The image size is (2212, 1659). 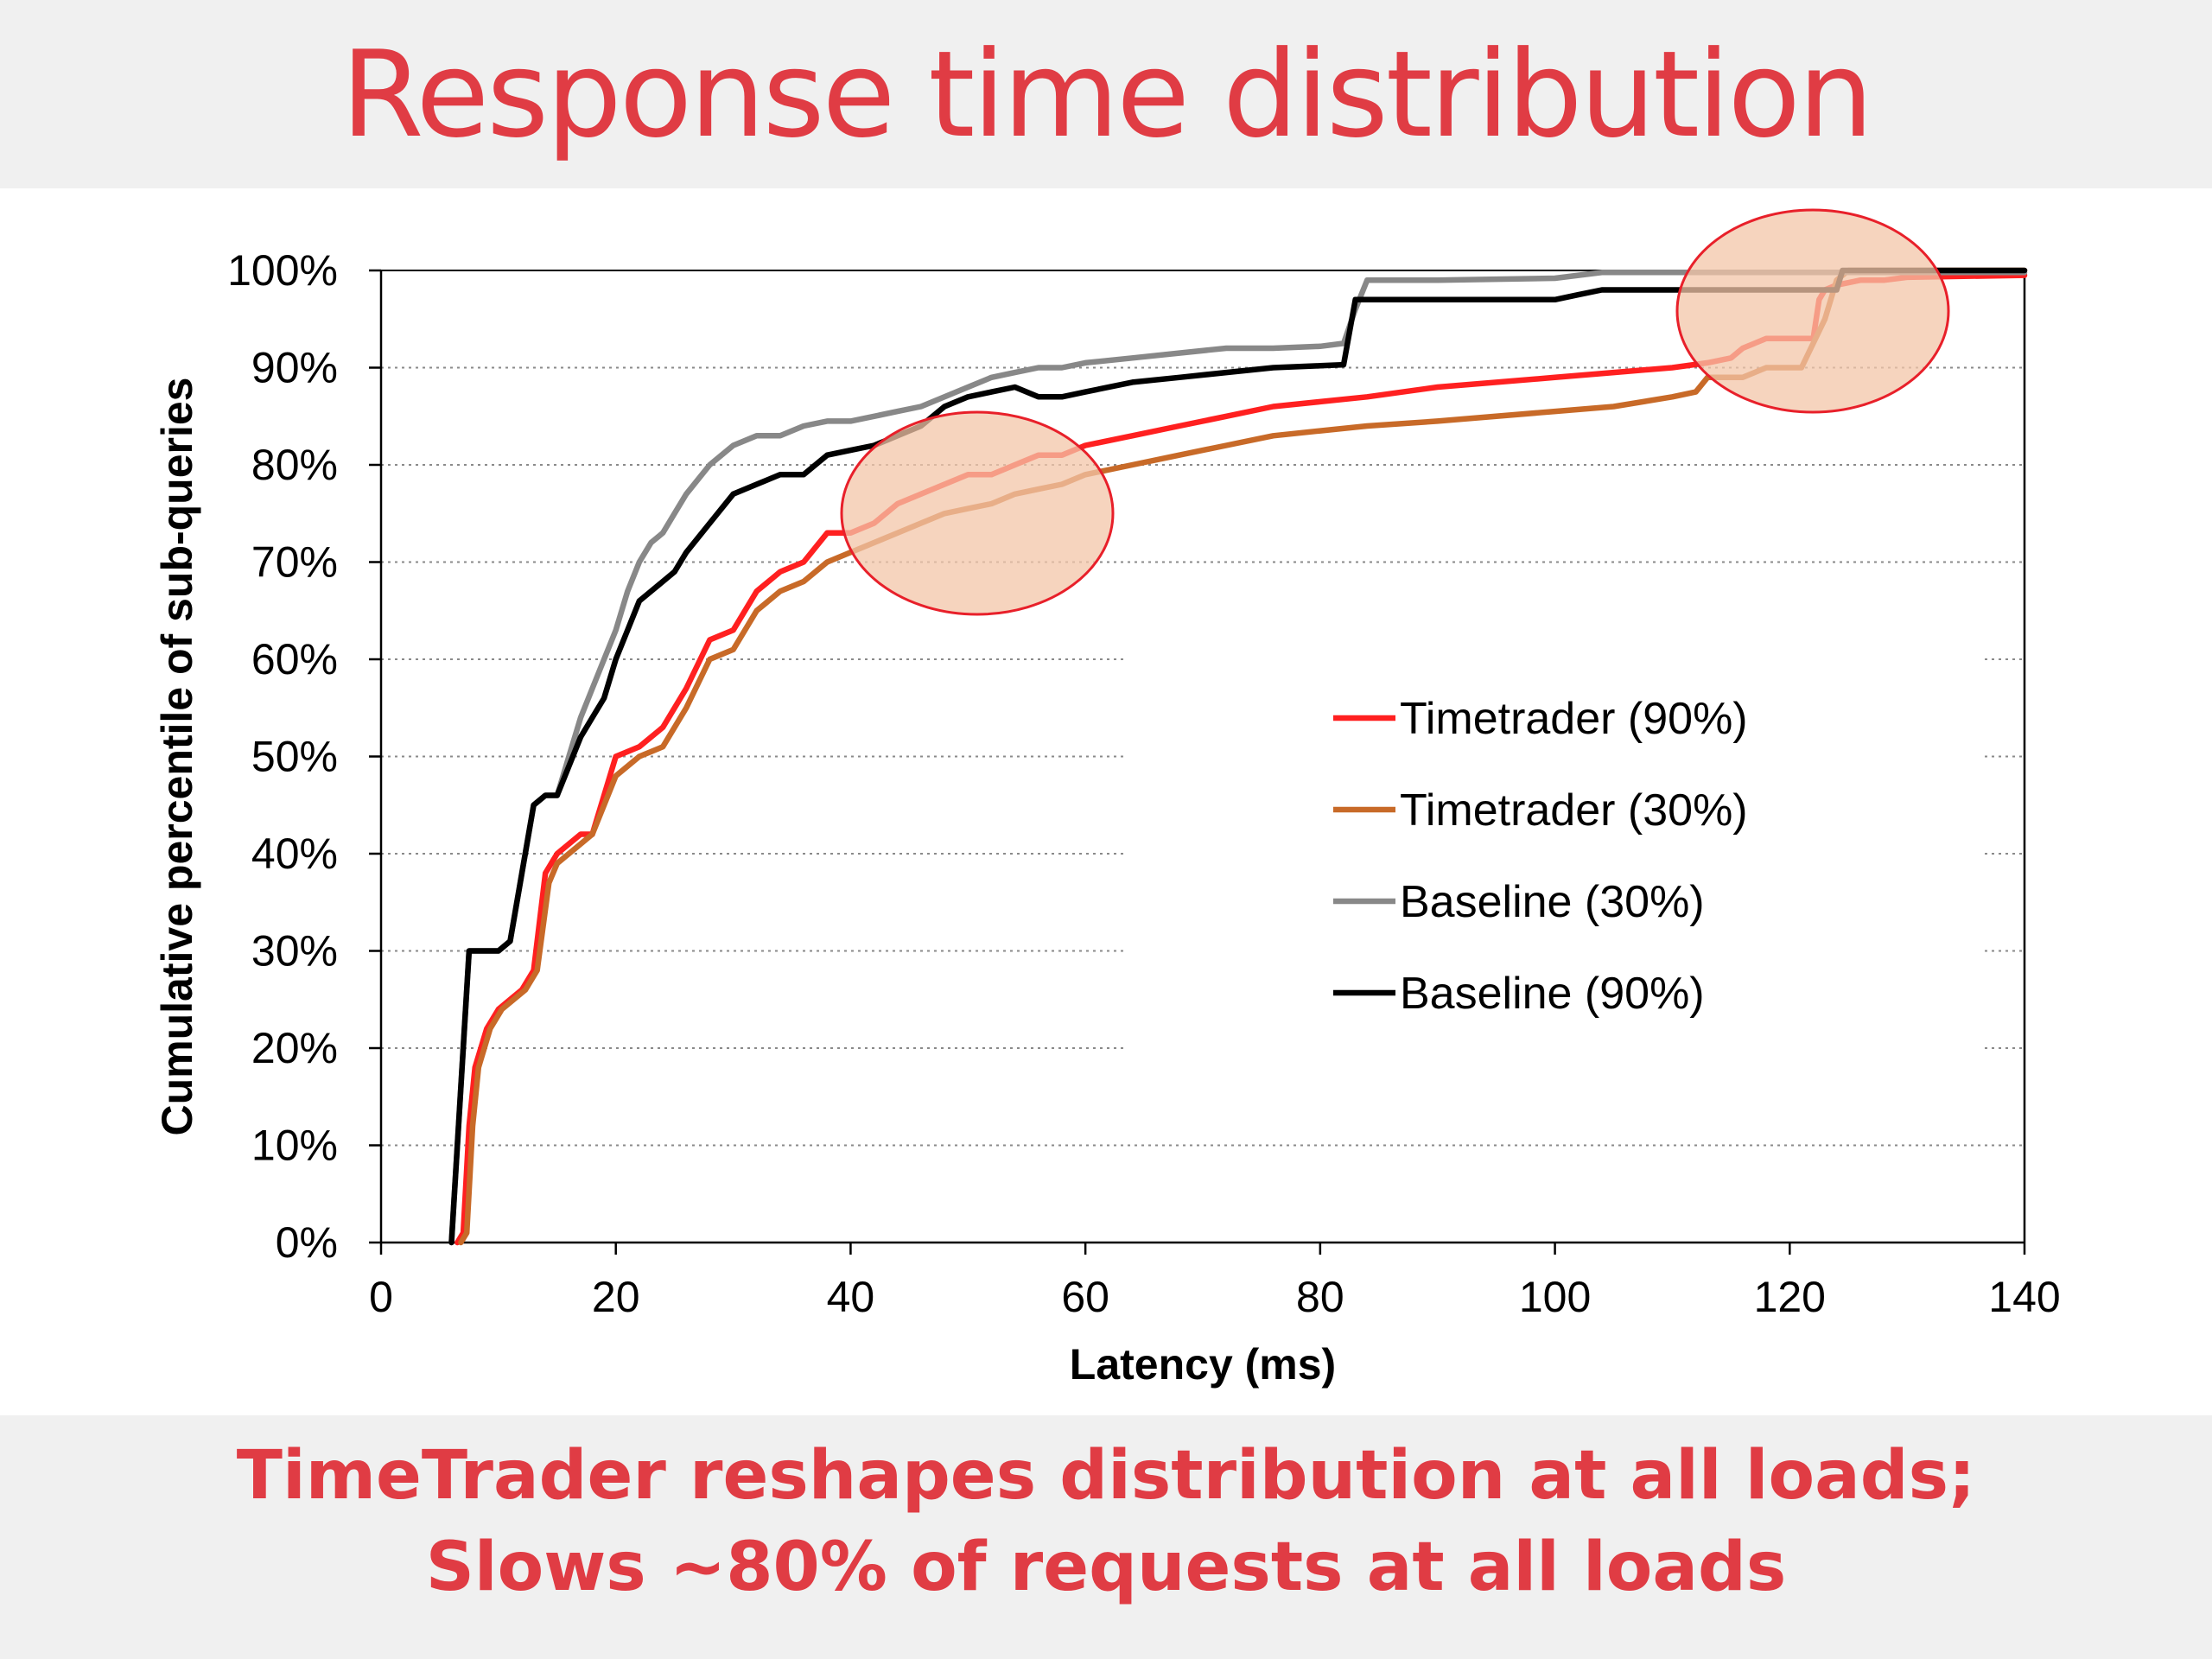 I want to click on y-tick-label: 100%, so click(x=282, y=270).